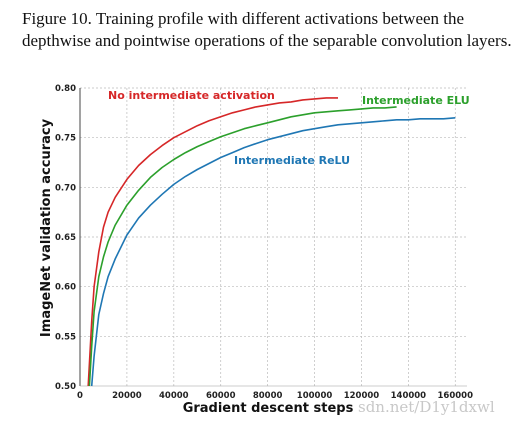 Image resolution: width=527 pixels, height=428 pixels. I want to click on y-tick-label: 0.70, so click(65, 188).